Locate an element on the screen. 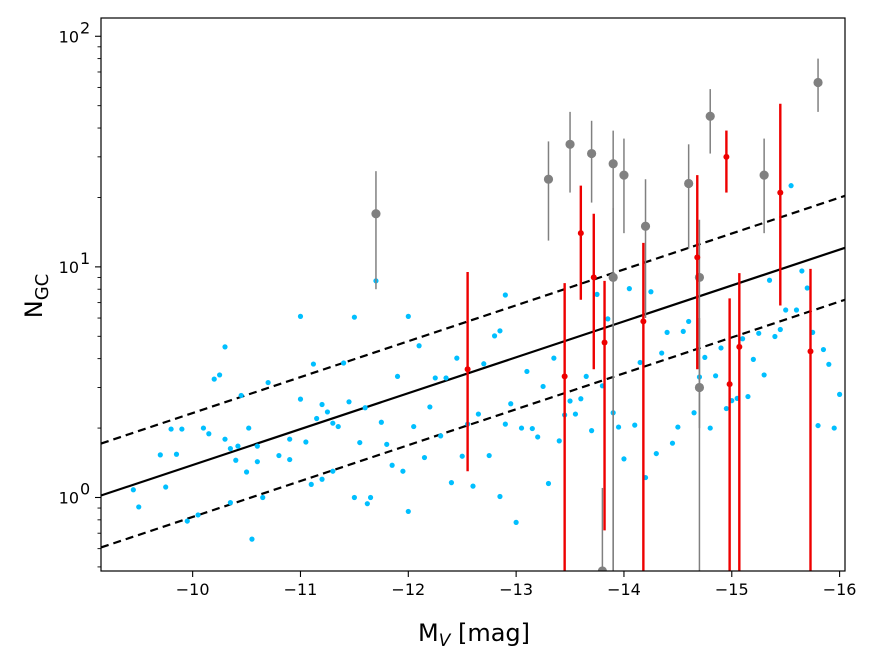 The image size is (879, 662). x-axis-title: MV [mag] is located at coordinates (474, 635).